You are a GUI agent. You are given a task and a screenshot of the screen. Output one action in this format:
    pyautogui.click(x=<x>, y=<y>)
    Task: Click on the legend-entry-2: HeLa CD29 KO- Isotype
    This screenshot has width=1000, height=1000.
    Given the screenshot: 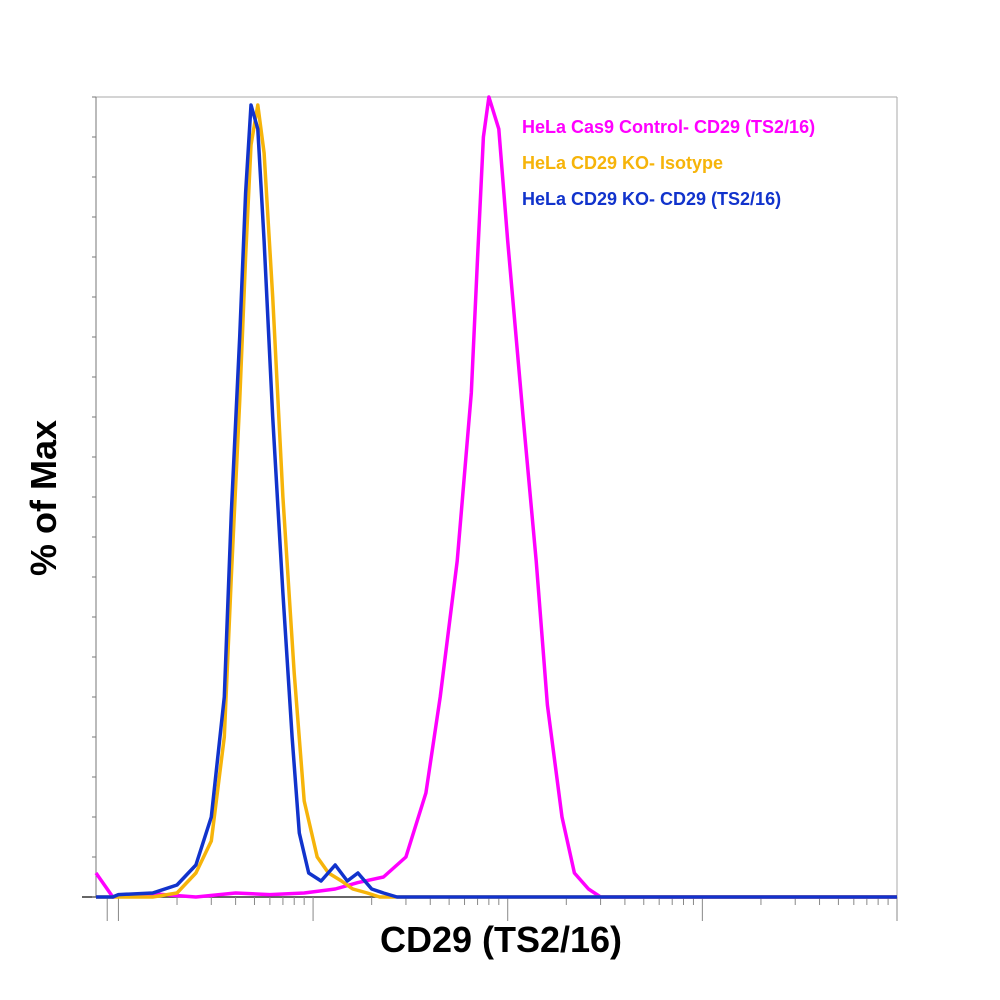 What is the action you would take?
    pyautogui.click(x=622, y=163)
    